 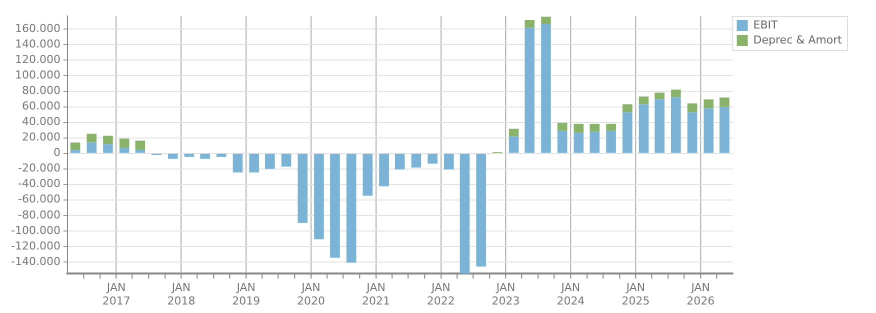 What do you see at coordinates (41, 91) in the screenshot?
I see `y-tick-label: 80.000` at bounding box center [41, 91].